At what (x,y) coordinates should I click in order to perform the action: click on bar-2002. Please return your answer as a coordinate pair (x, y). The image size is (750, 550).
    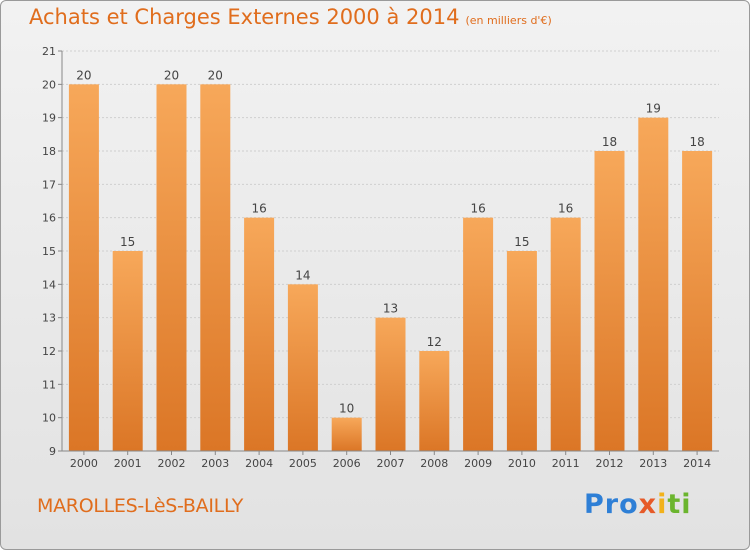
    Looking at the image, I should click on (171, 267).